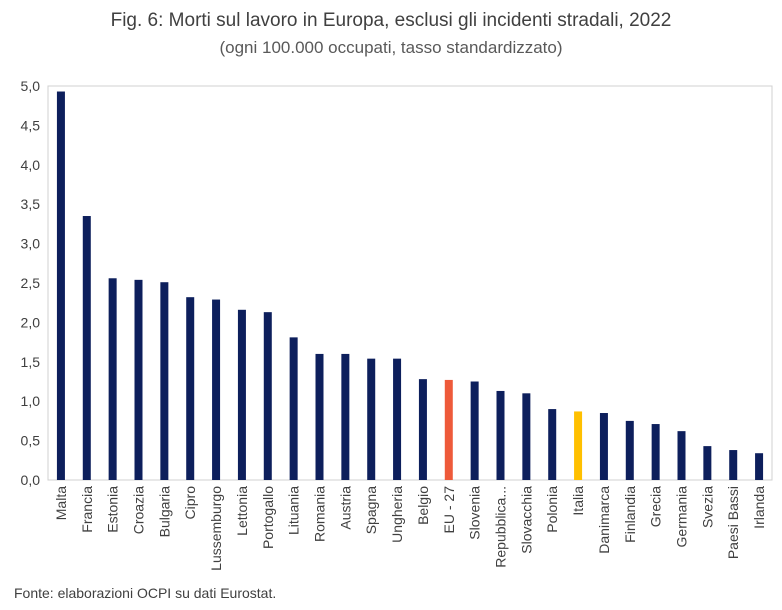  Describe the element at coordinates (31, 125) in the screenshot. I see `y-tick-label: 4,5` at that location.